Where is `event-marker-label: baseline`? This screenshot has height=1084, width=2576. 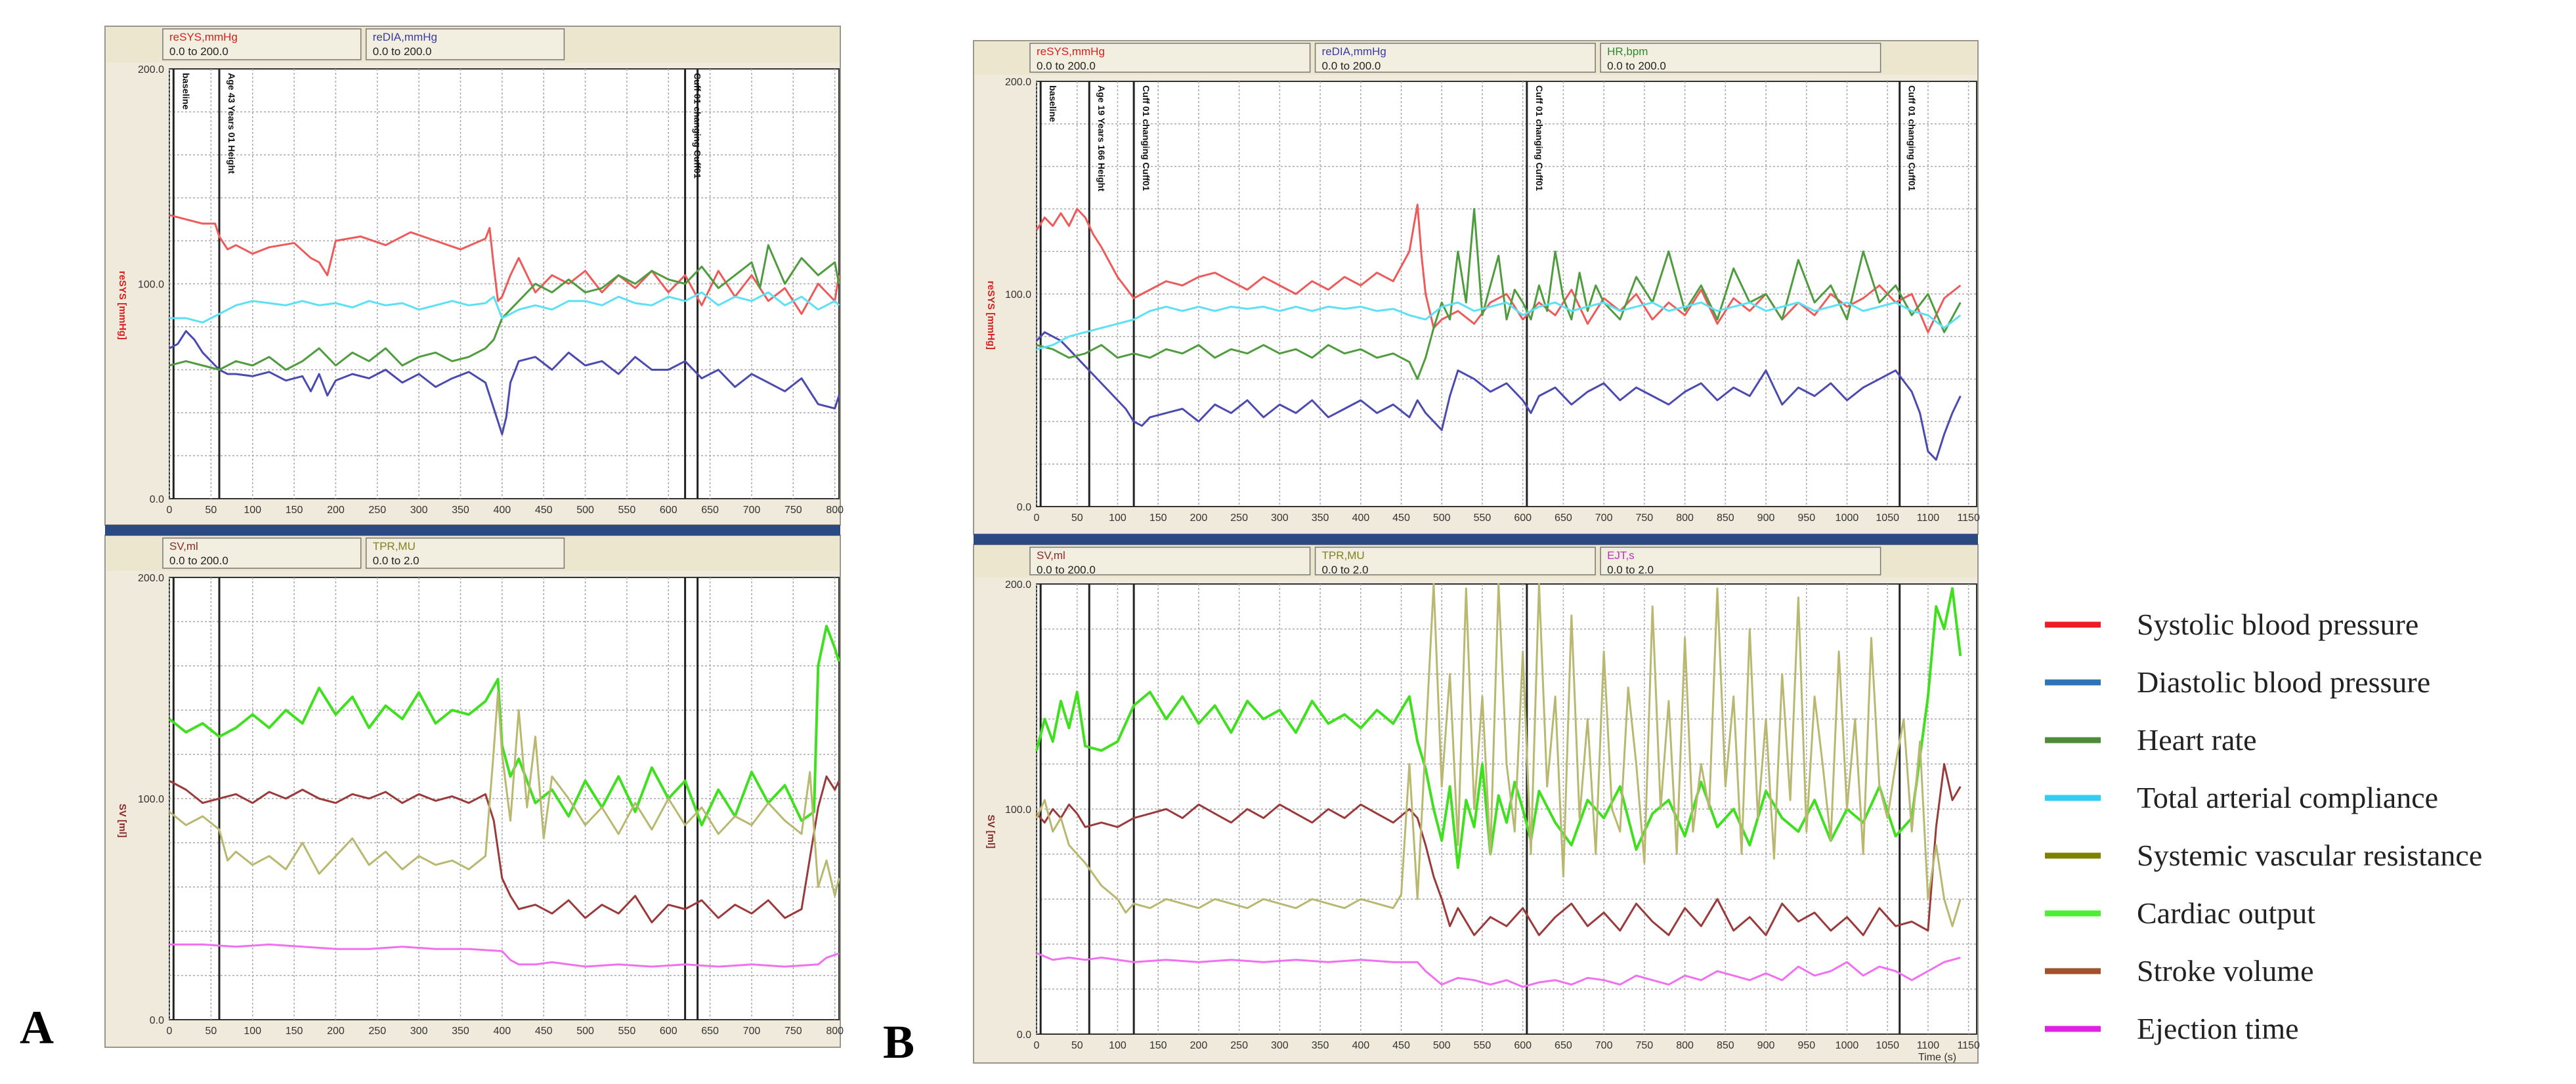
event-marker-label: baseline is located at coordinates (186, 91).